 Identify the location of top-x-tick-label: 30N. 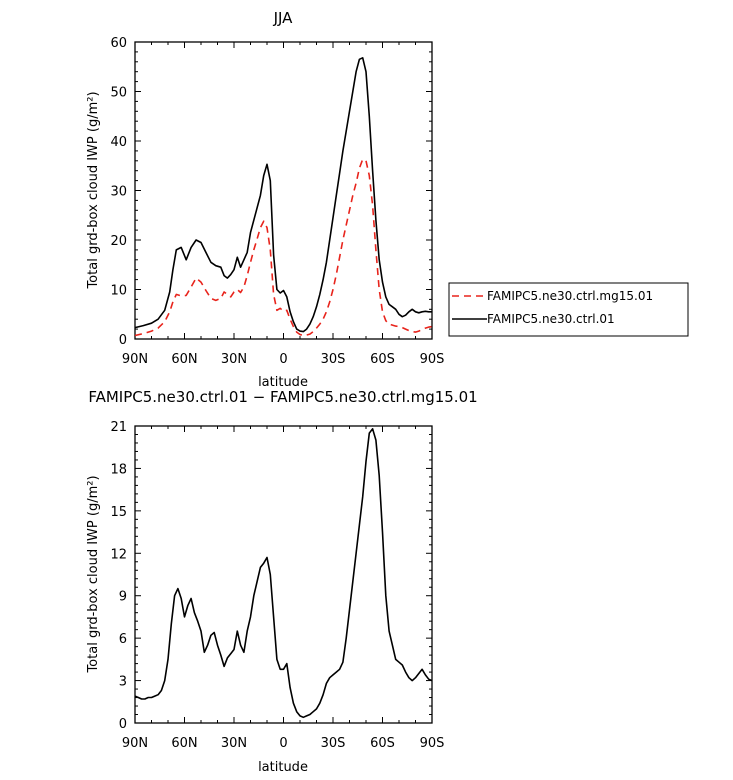
(234, 359).